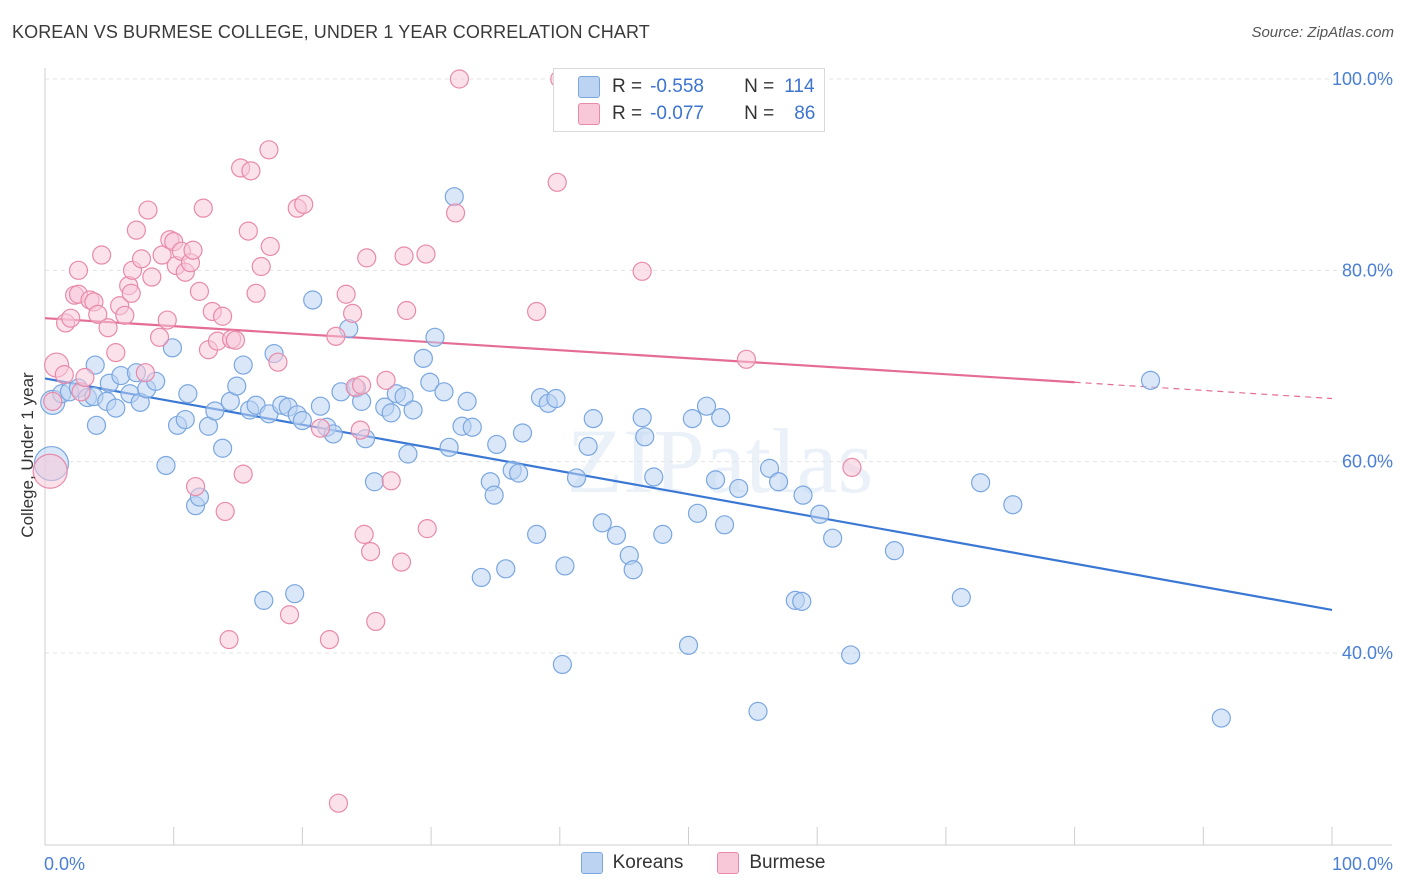 The width and height of the screenshot is (1406, 892). What do you see at coordinates (64, 864) in the screenshot?
I see `x-tick-label-min: 0.0%` at bounding box center [64, 864].